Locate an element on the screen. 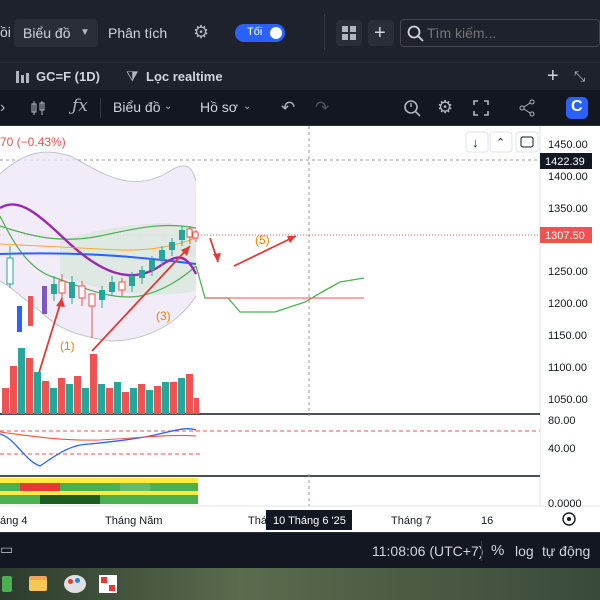 The image size is (600, 600). moving-average-purple is located at coordinates (99, 240).